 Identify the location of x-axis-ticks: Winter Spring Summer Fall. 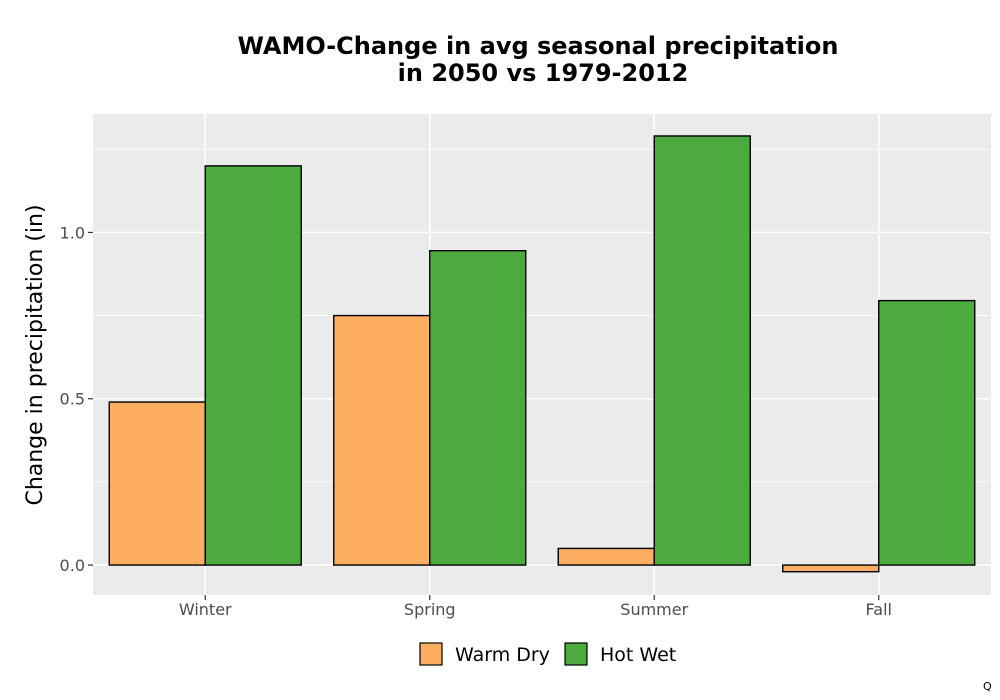
(535, 607).